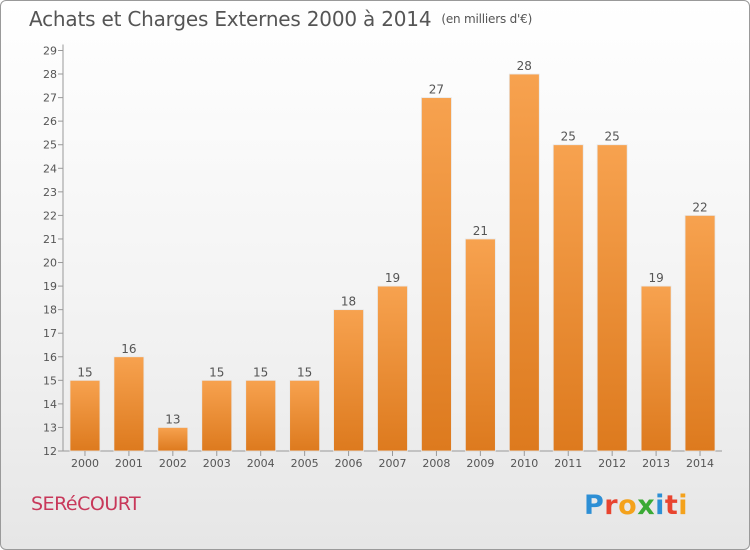 The image size is (750, 550). Describe the element at coordinates (50, 357) in the screenshot. I see `y-tick-label: 16` at that location.